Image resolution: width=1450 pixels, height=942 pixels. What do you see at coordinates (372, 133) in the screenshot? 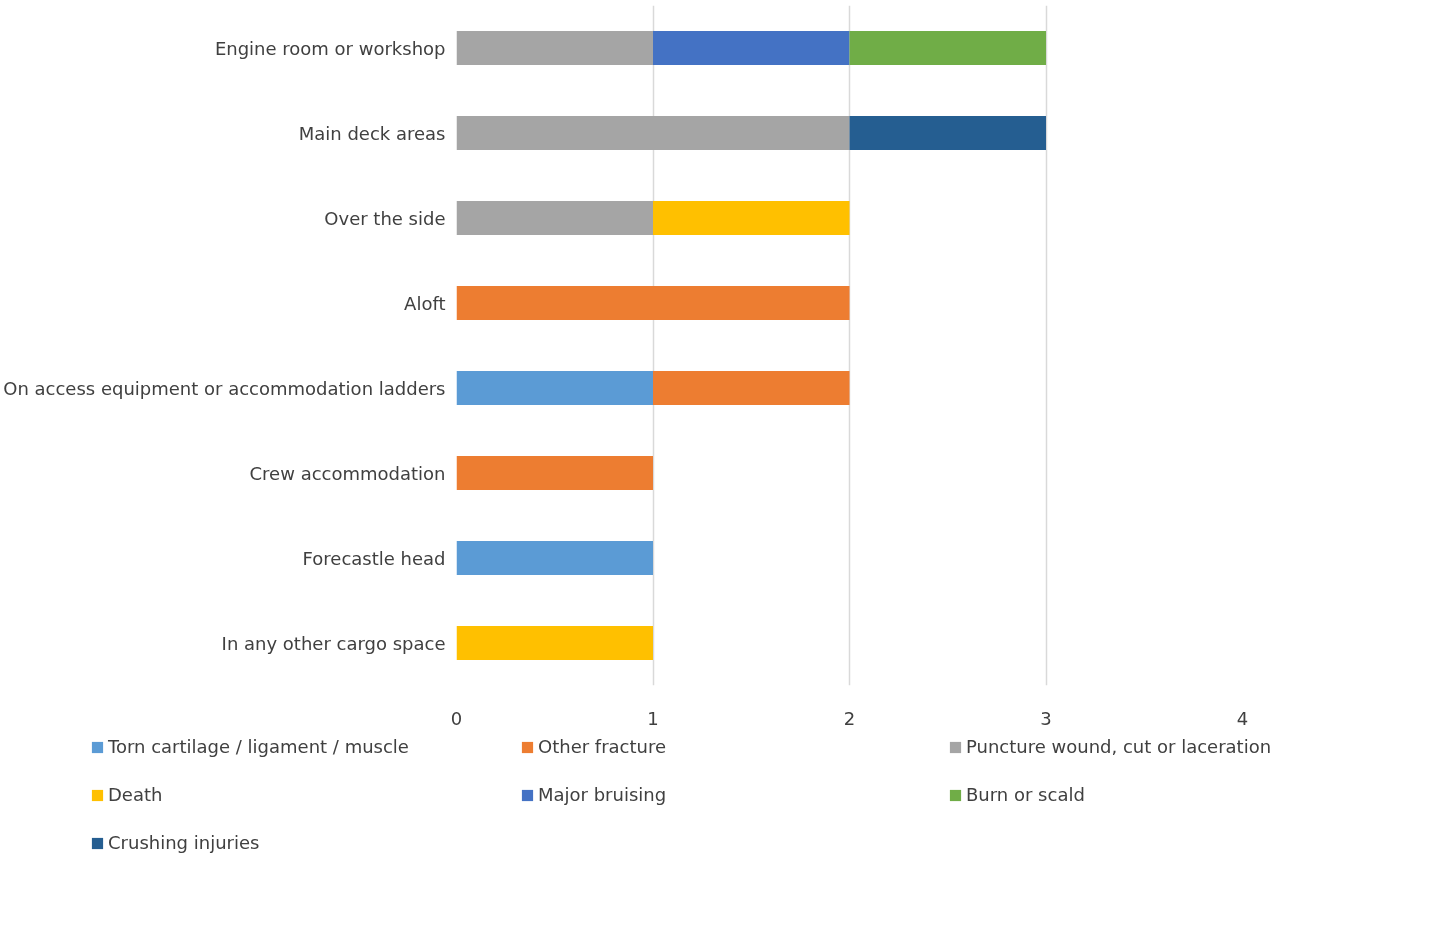
I see `y-tick-label: Main deck areas` at bounding box center [372, 133].